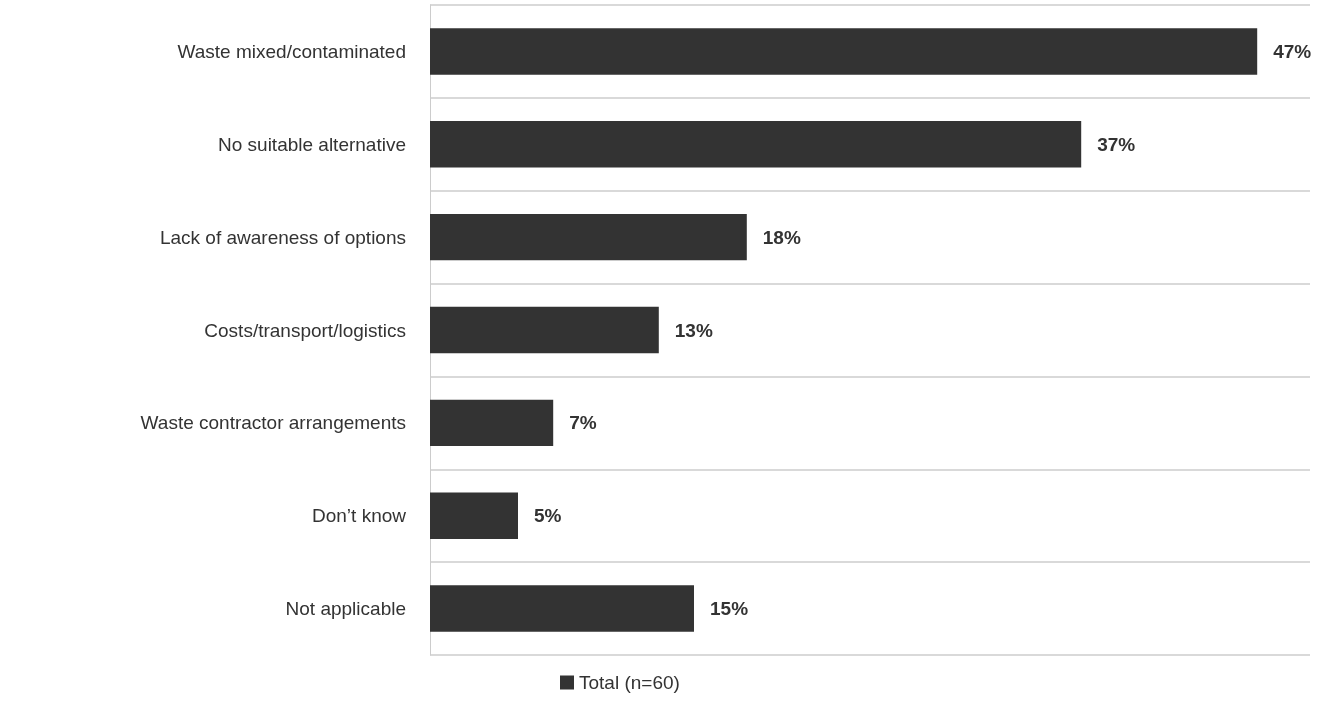  I want to click on data-label: 7%, so click(583, 423).